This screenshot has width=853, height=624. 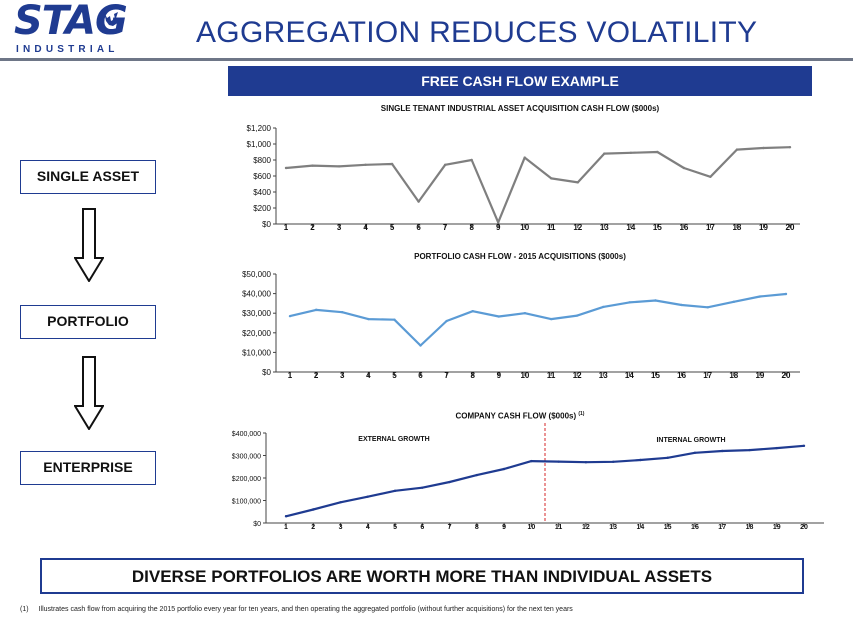 What do you see at coordinates (498, 227) in the screenshot?
I see `x-tick-label: 9` at bounding box center [498, 227].